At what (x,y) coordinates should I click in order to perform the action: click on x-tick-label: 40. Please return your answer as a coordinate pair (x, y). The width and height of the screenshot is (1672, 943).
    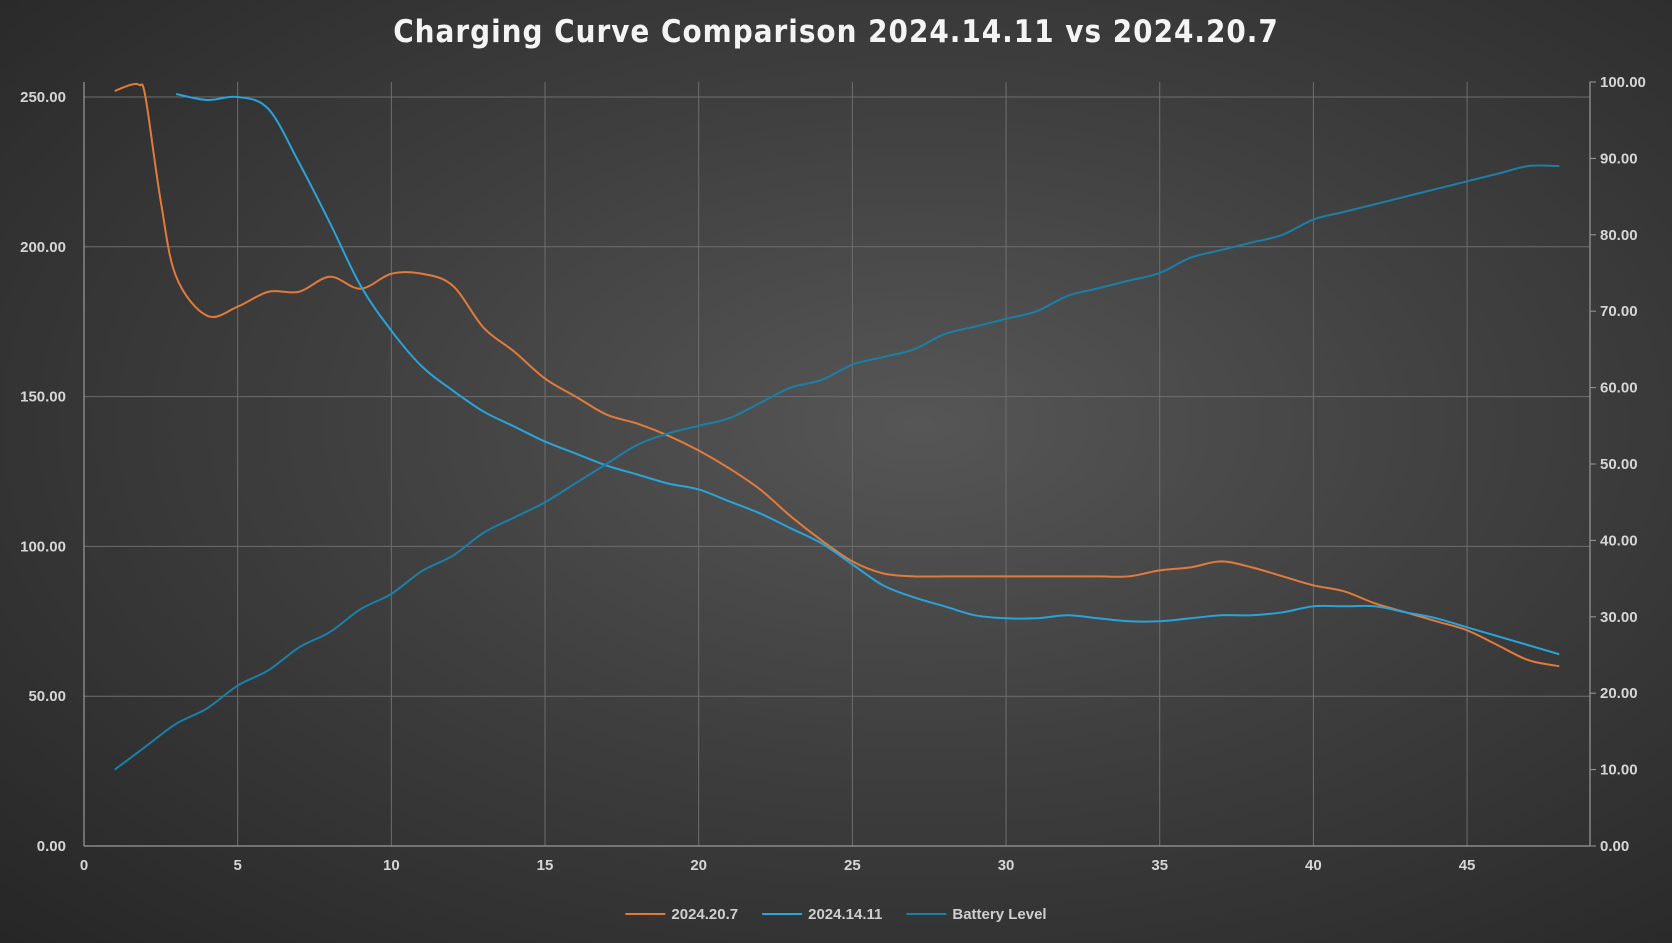
    Looking at the image, I should click on (1313, 865).